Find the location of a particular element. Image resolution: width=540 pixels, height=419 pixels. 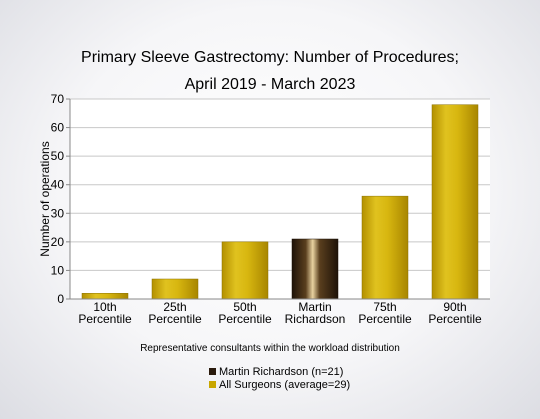

x-tick-label: Richardson is located at coordinates (315, 319).